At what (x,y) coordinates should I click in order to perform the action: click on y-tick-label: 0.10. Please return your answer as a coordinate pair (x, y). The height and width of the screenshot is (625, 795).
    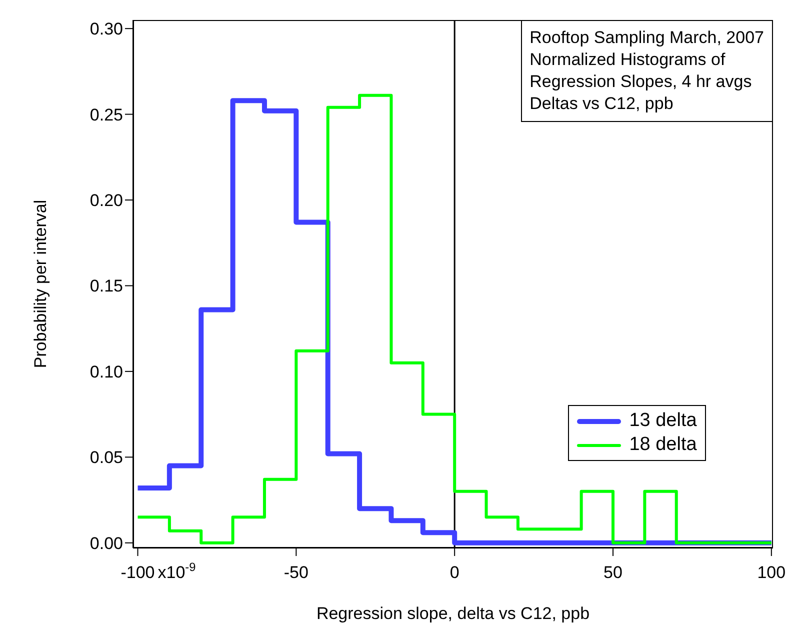
    Looking at the image, I should click on (106, 372).